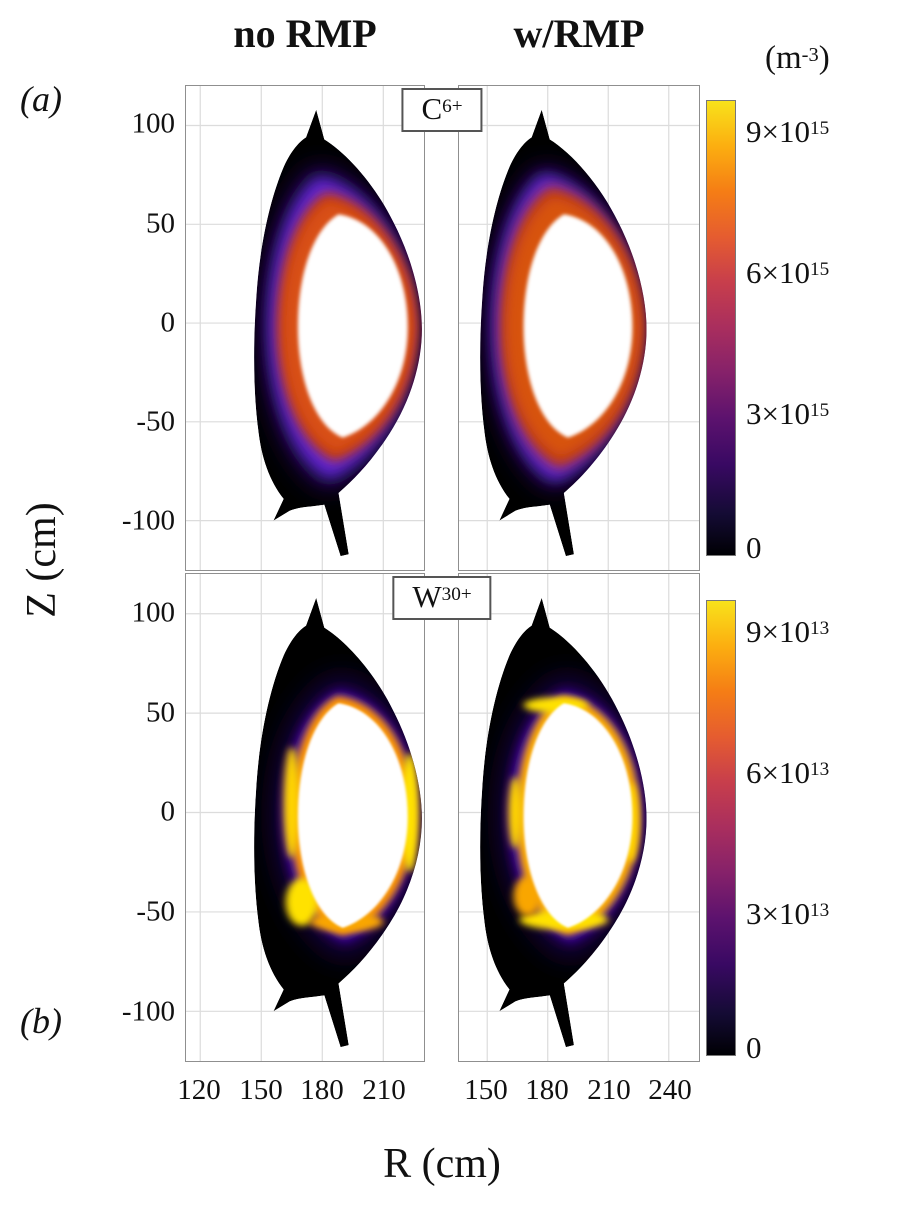 The image size is (900, 1218). Describe the element at coordinates (579, 33) in the screenshot. I see `column-header-w-rmp: w/RMP` at that location.